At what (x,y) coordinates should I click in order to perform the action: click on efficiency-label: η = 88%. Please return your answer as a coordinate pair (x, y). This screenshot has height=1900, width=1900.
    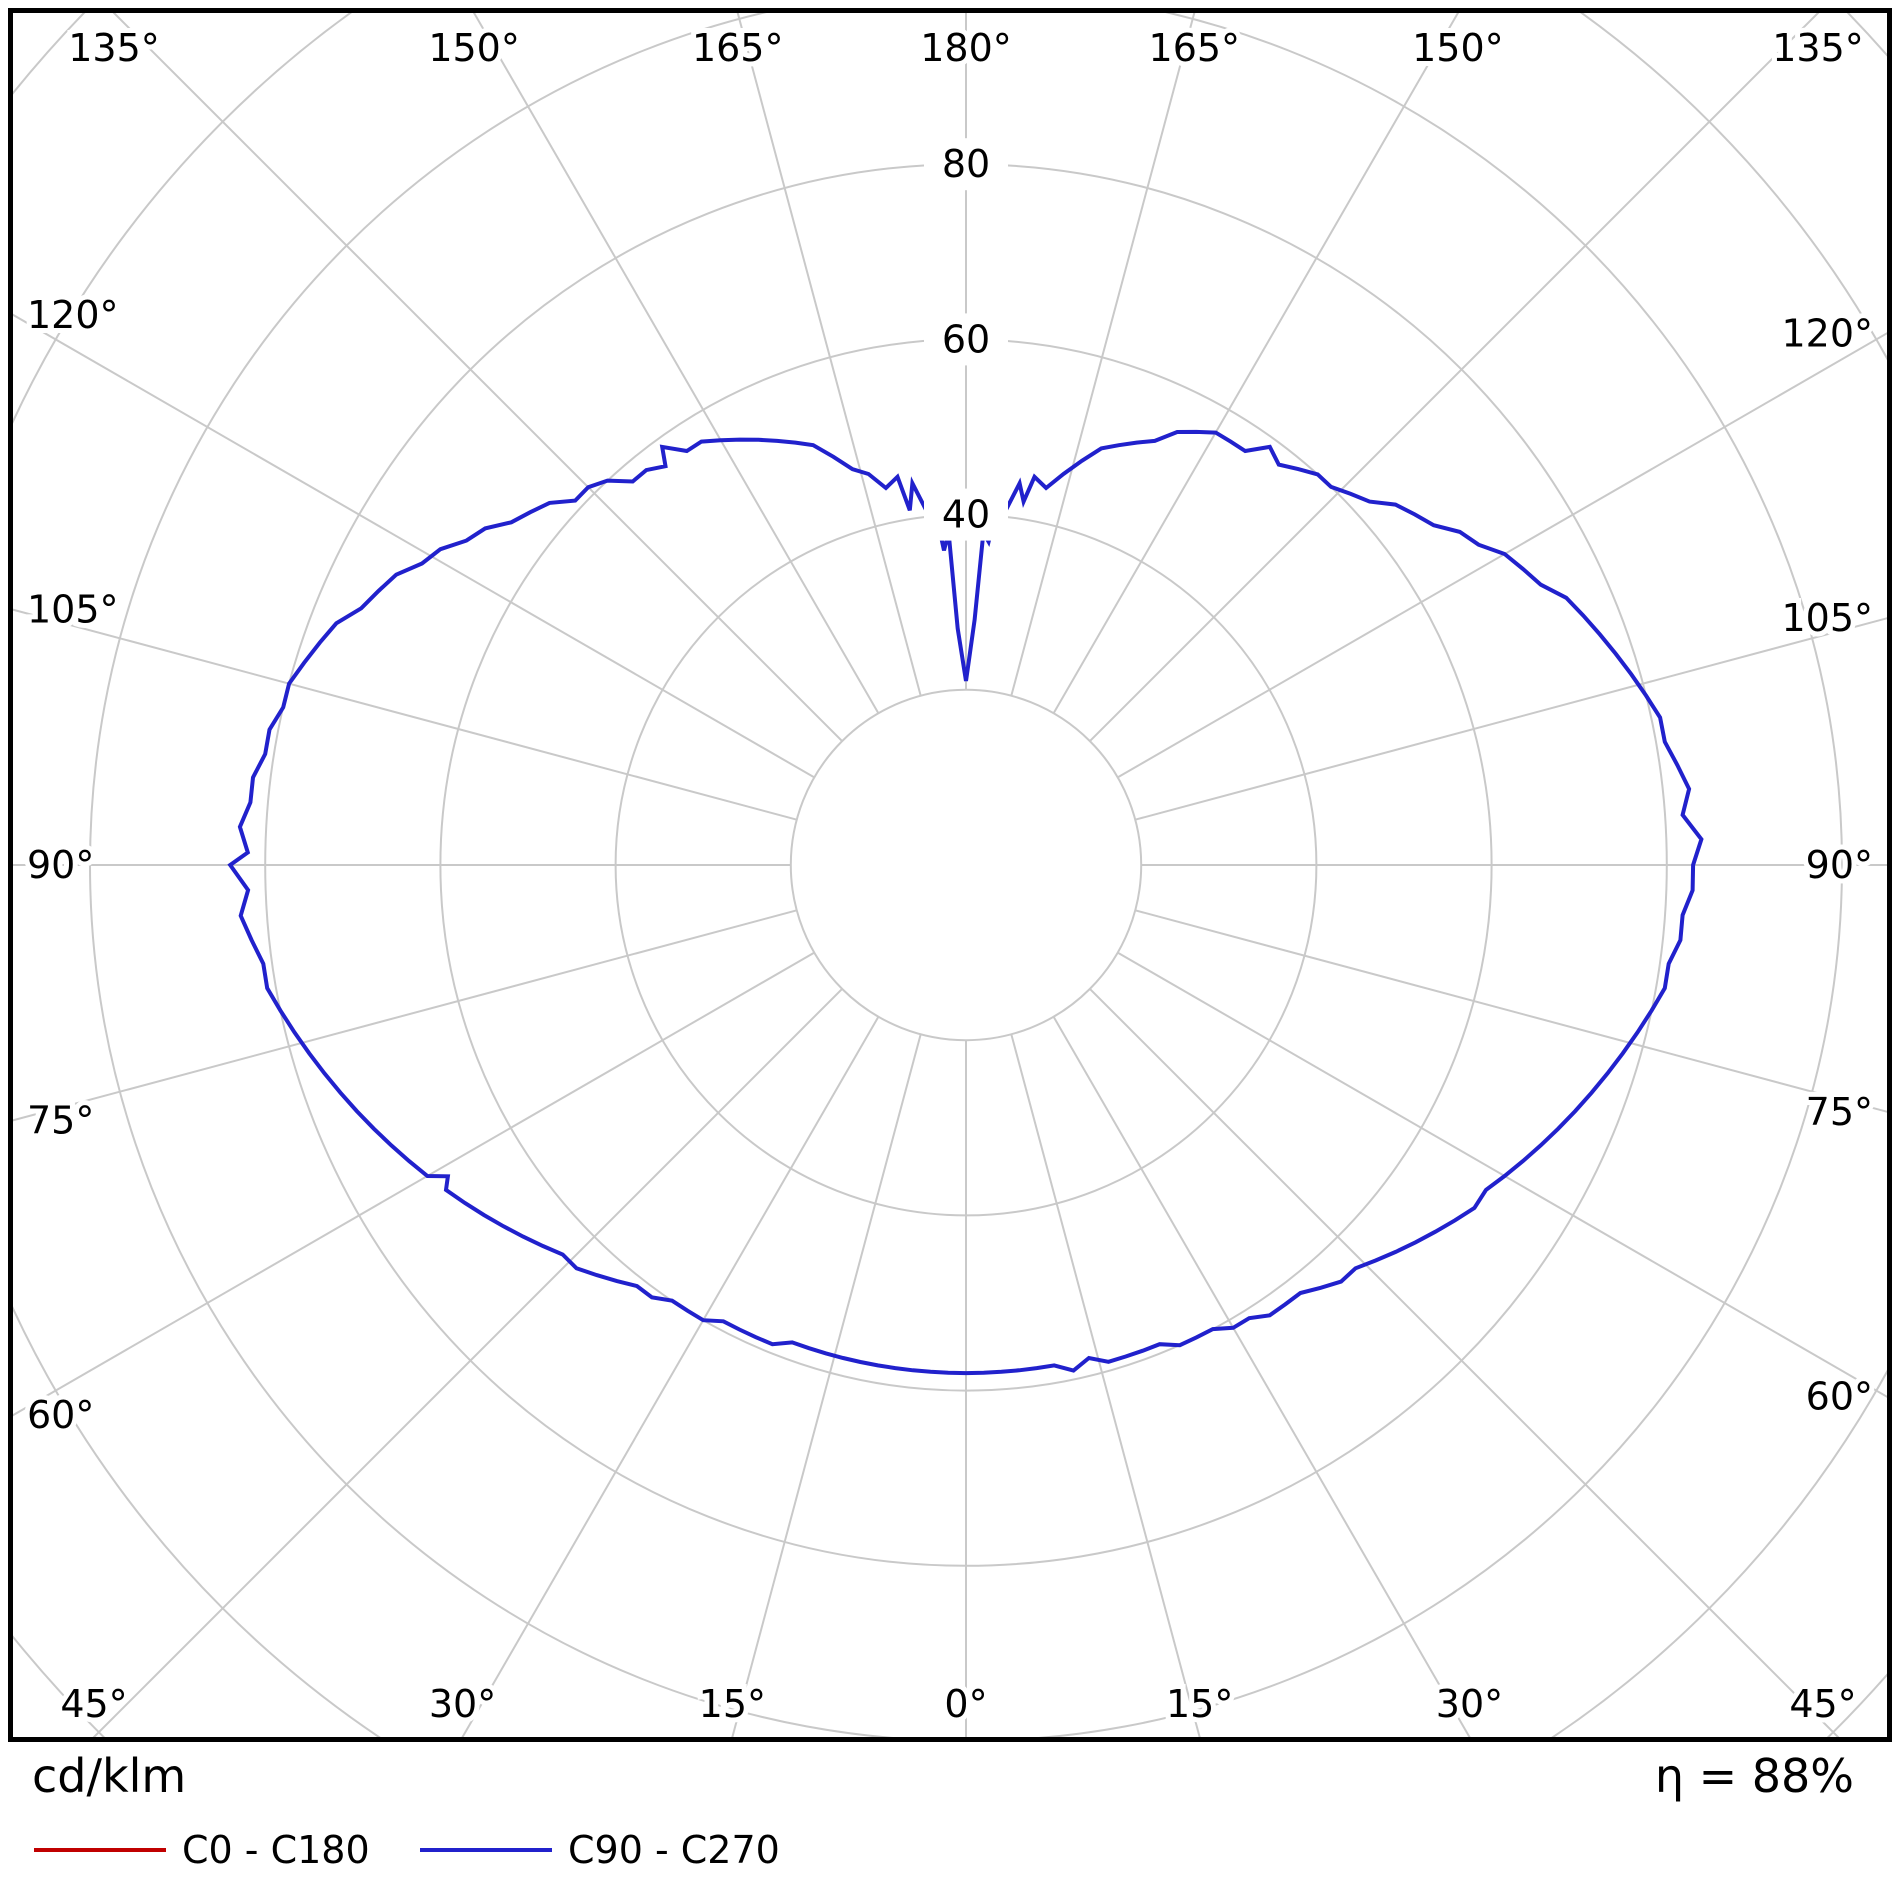
    Looking at the image, I should click on (1754, 1776).